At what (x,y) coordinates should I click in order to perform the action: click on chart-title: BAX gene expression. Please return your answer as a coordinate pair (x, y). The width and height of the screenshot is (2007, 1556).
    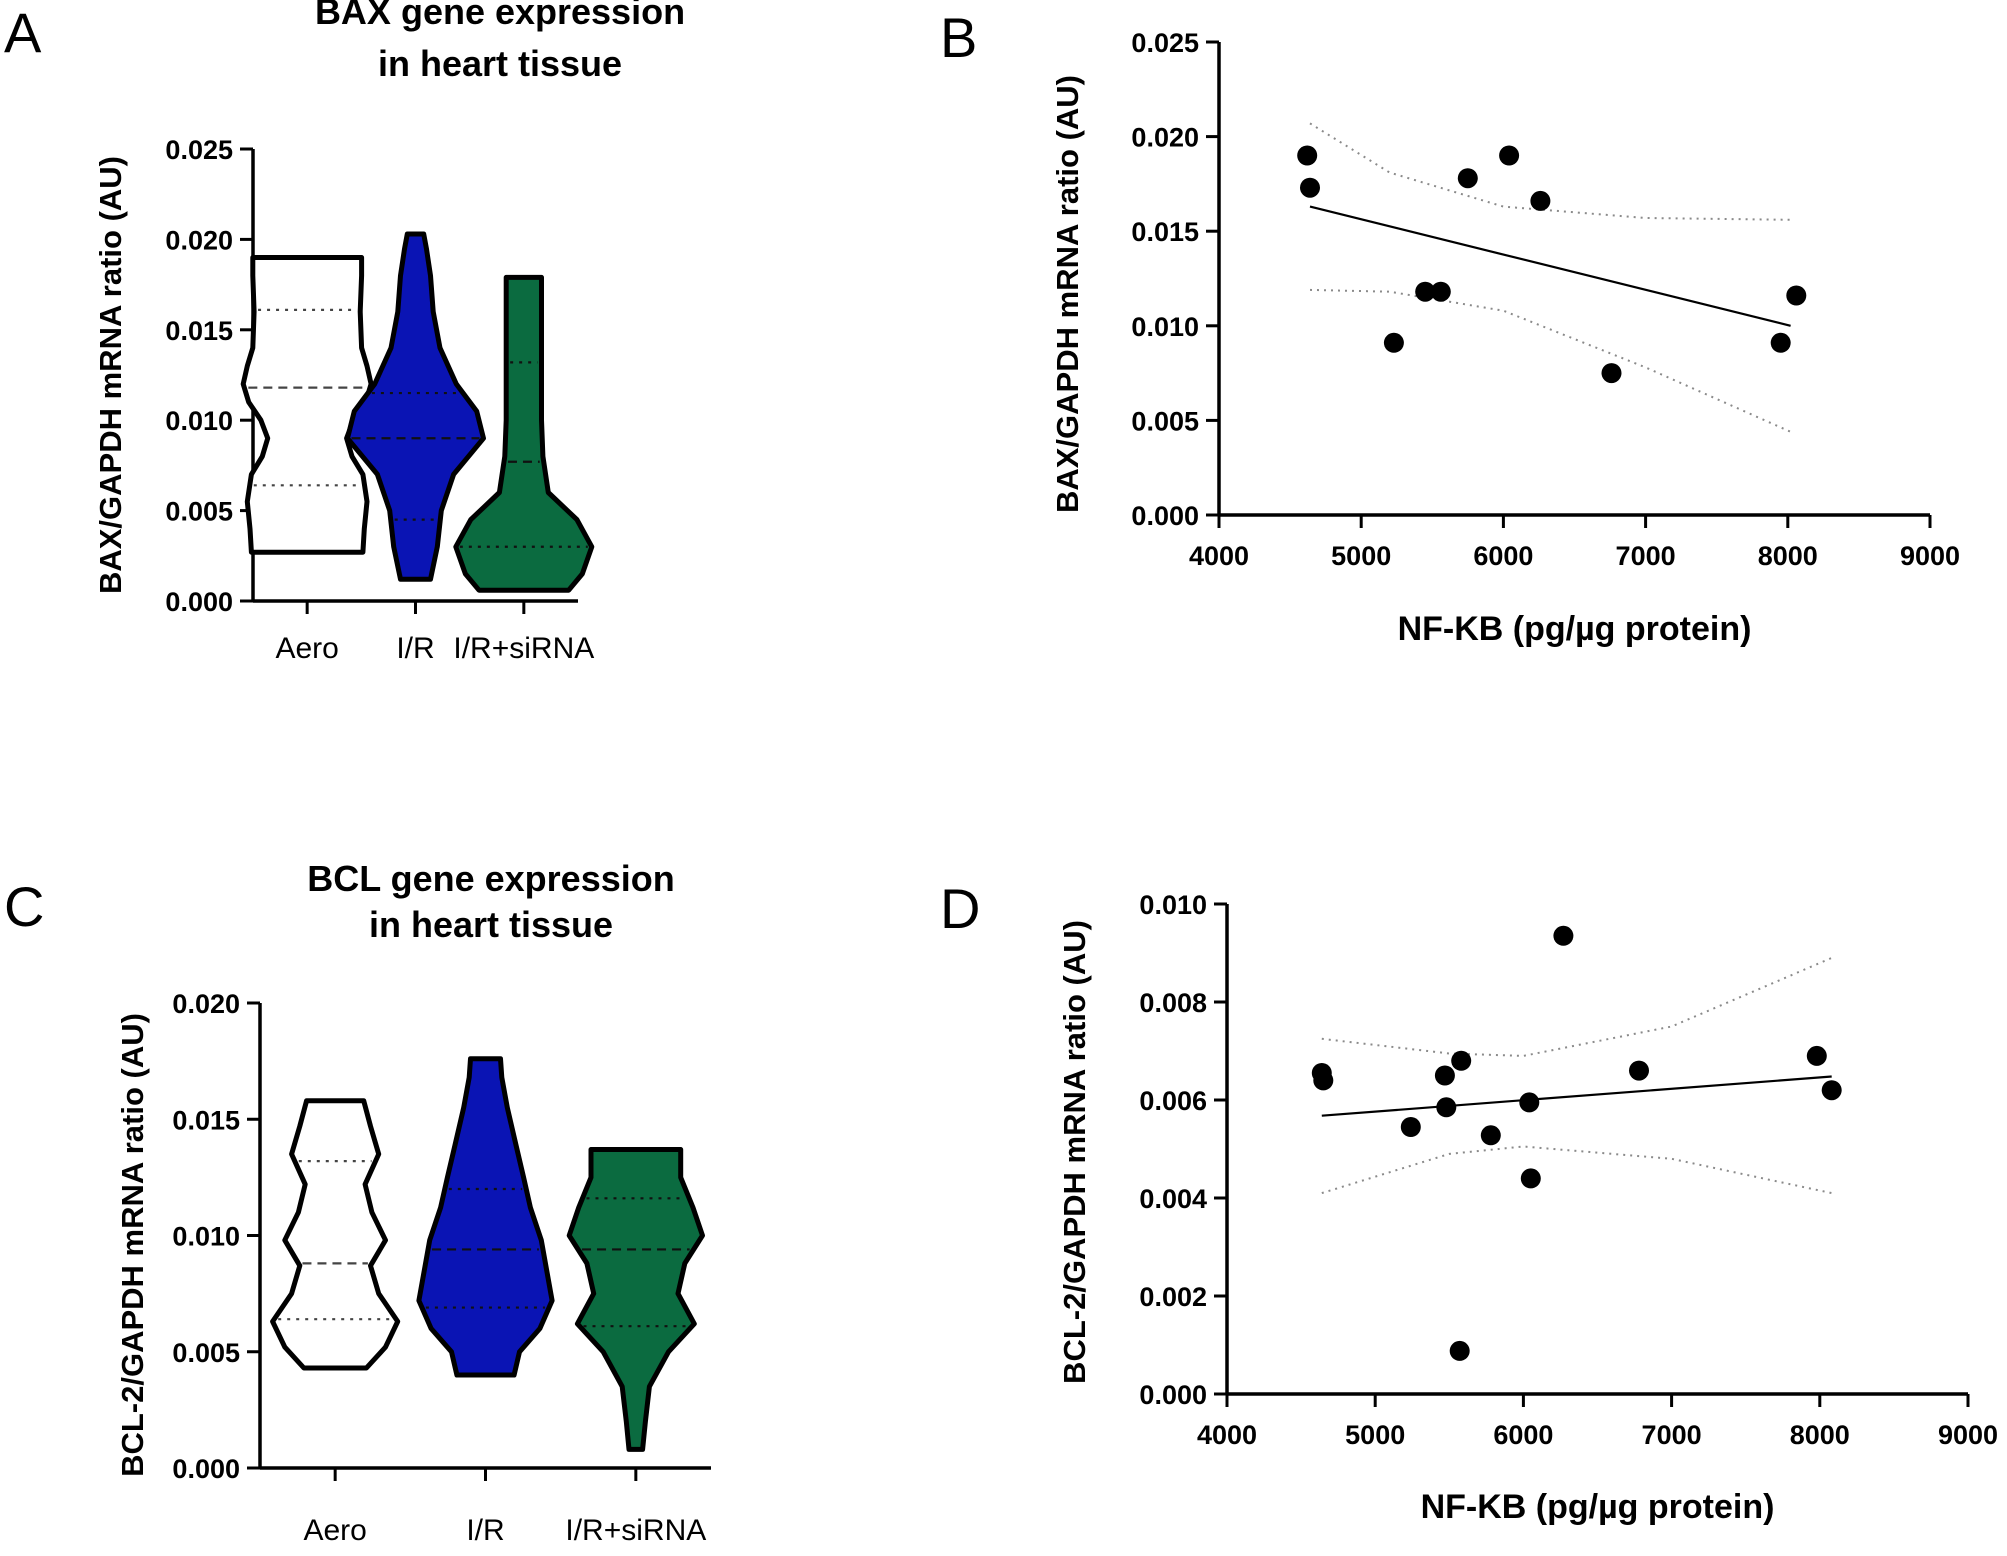
    Looking at the image, I should click on (500, 16).